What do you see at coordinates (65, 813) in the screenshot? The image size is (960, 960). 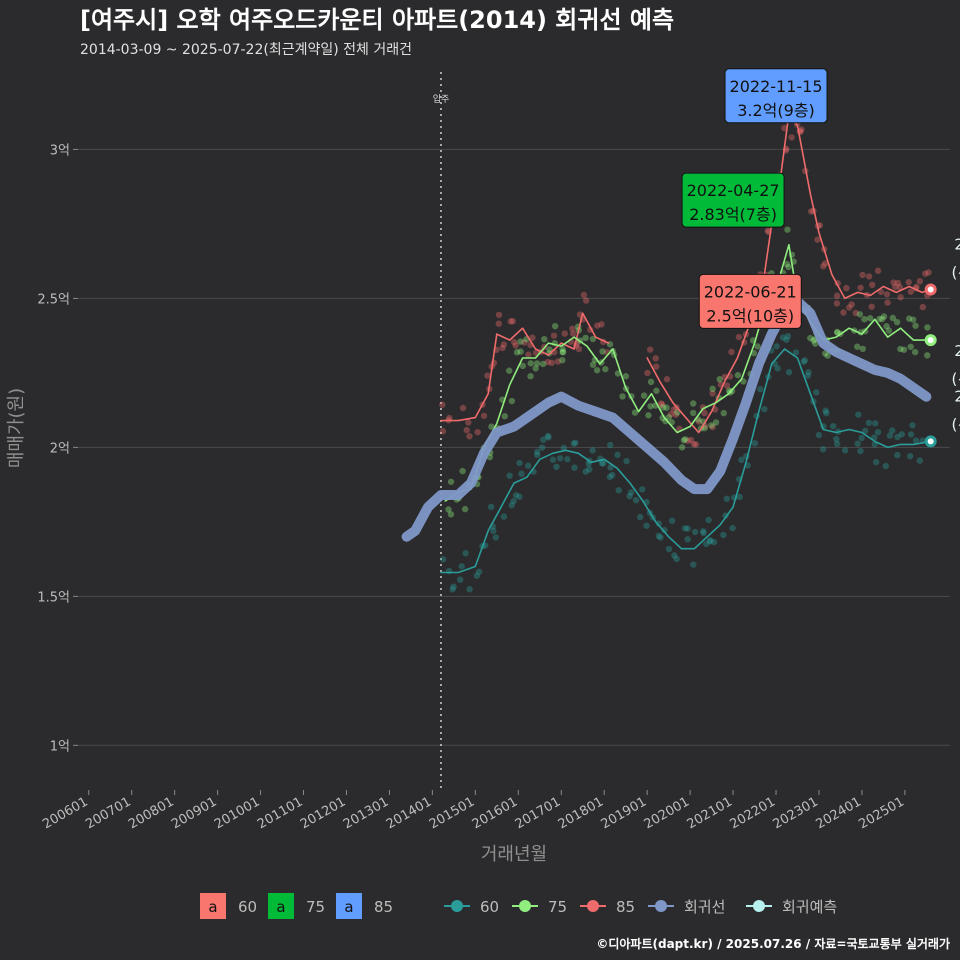 I see `x-tick-label: 200601` at bounding box center [65, 813].